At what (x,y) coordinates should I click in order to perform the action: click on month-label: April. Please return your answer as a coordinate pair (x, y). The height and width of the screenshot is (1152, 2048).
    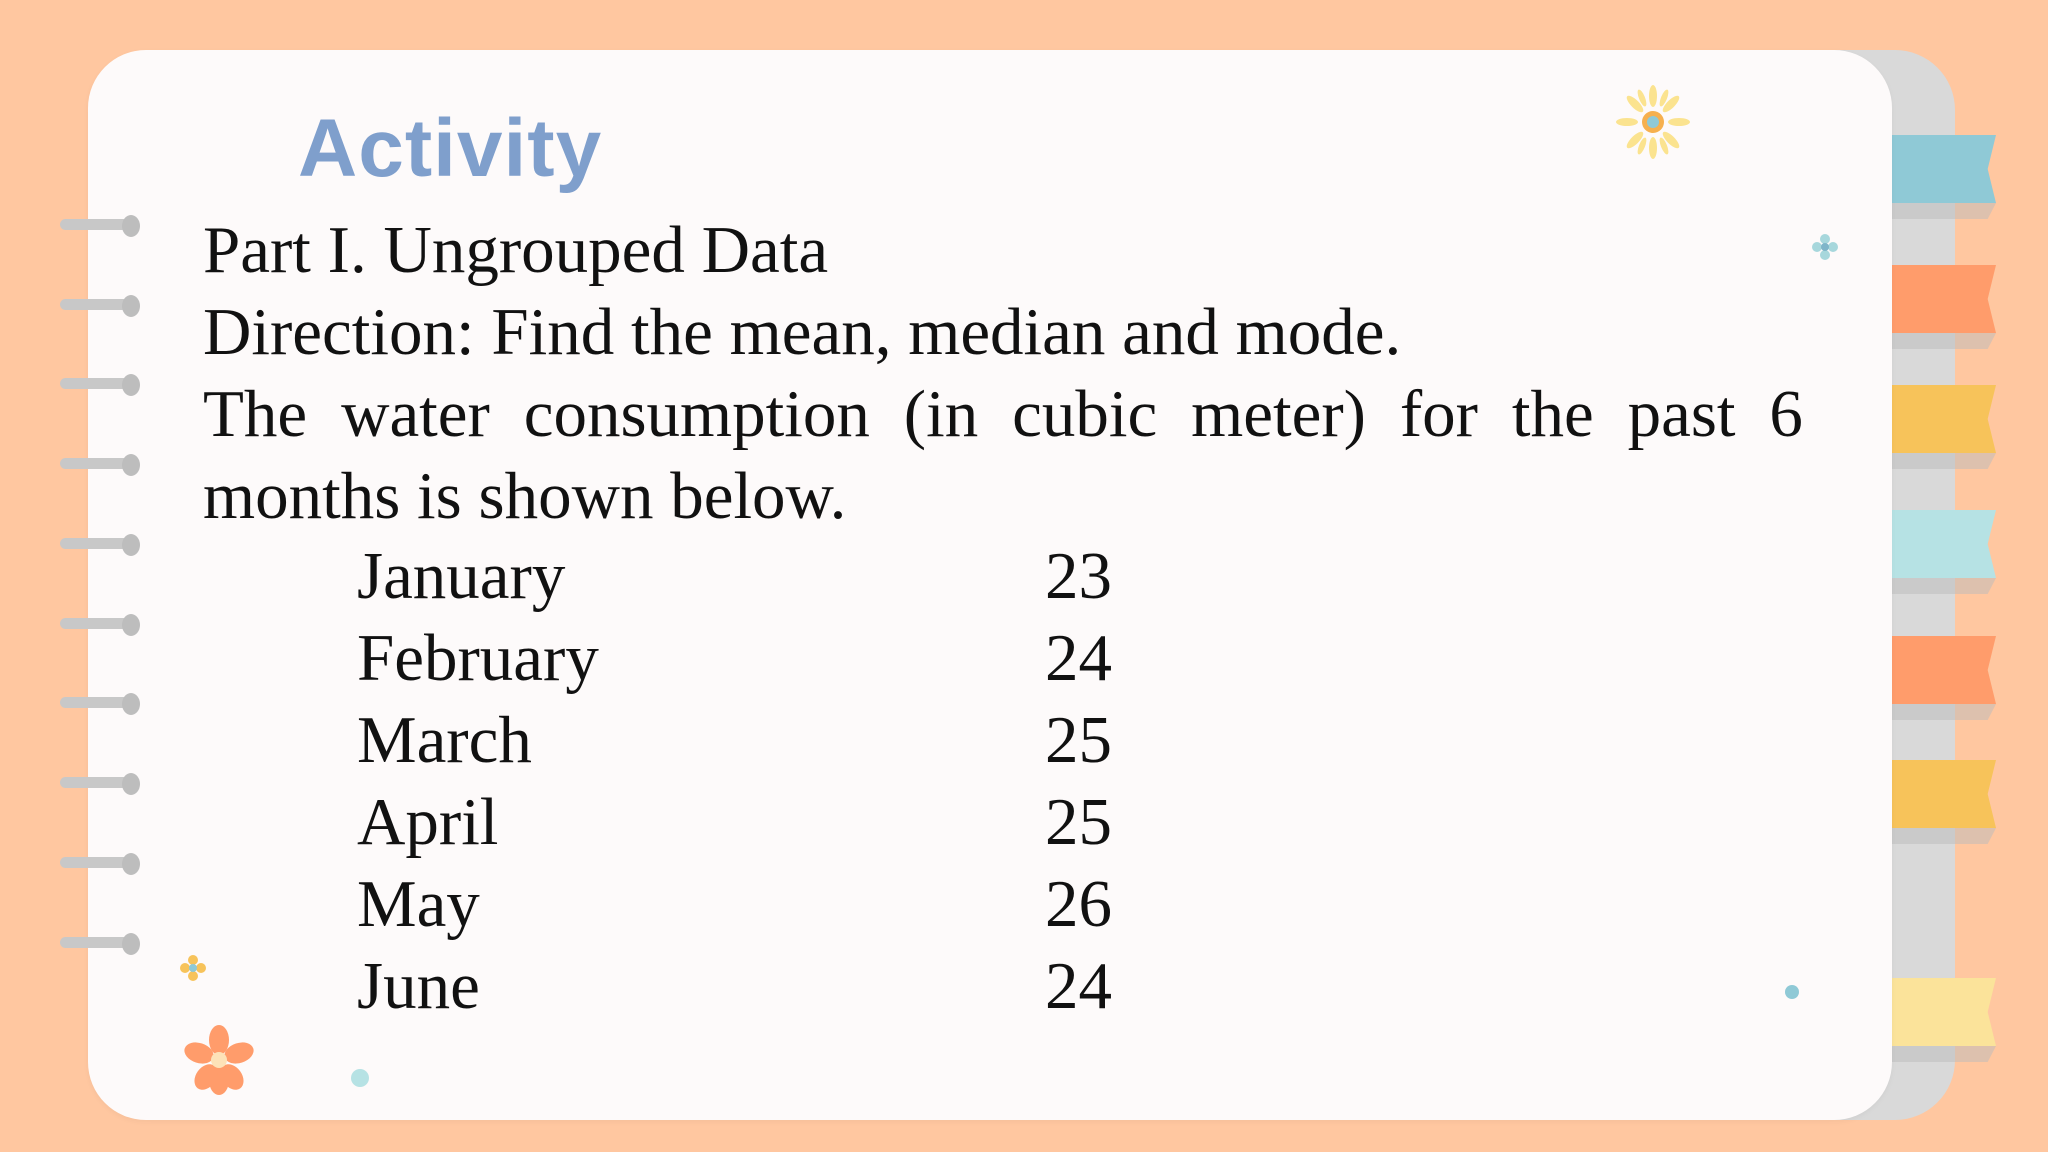
    Looking at the image, I should click on (428, 822).